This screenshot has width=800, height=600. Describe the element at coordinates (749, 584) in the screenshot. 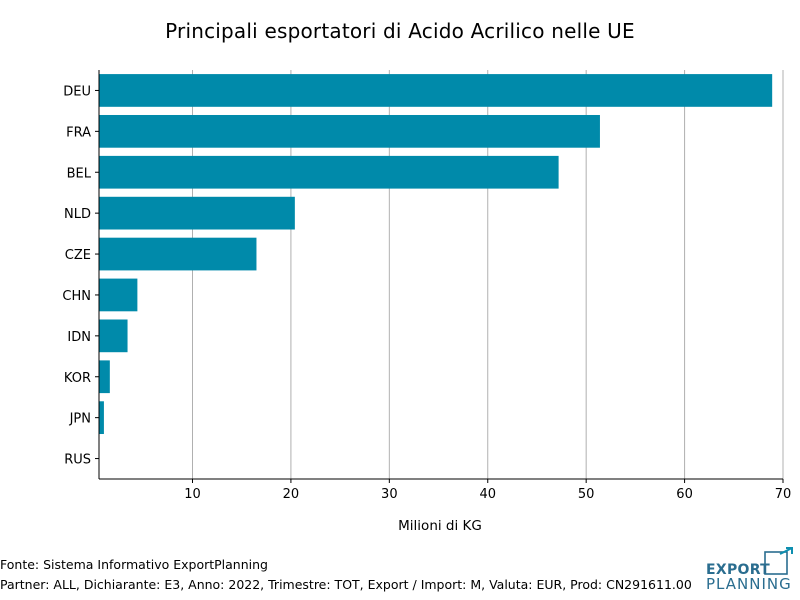

I see `logo-text-planning: PLANNING` at that location.